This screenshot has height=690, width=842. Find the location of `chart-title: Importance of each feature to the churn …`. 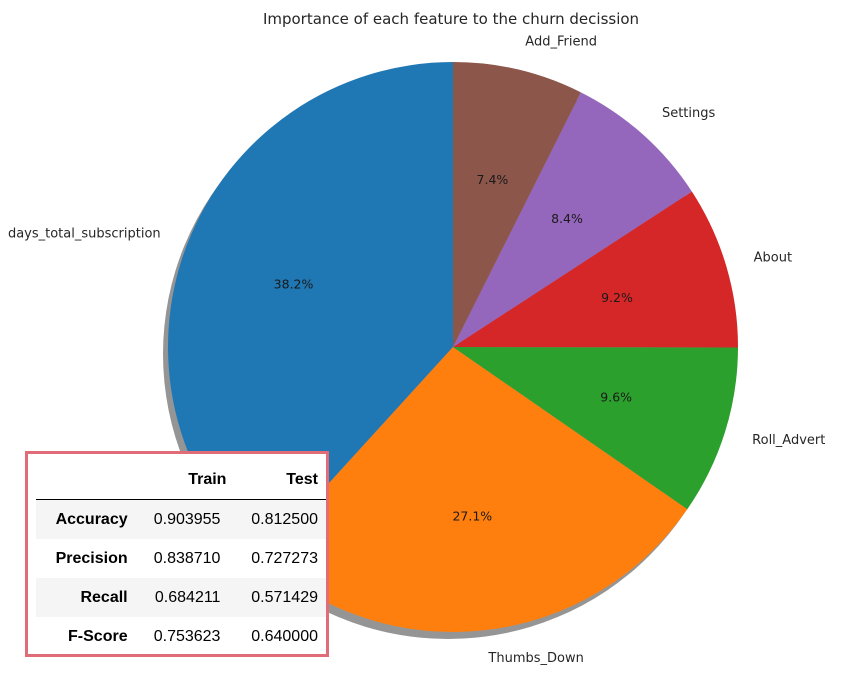

chart-title: Importance of each feature to the churn … is located at coordinates (451, 19).